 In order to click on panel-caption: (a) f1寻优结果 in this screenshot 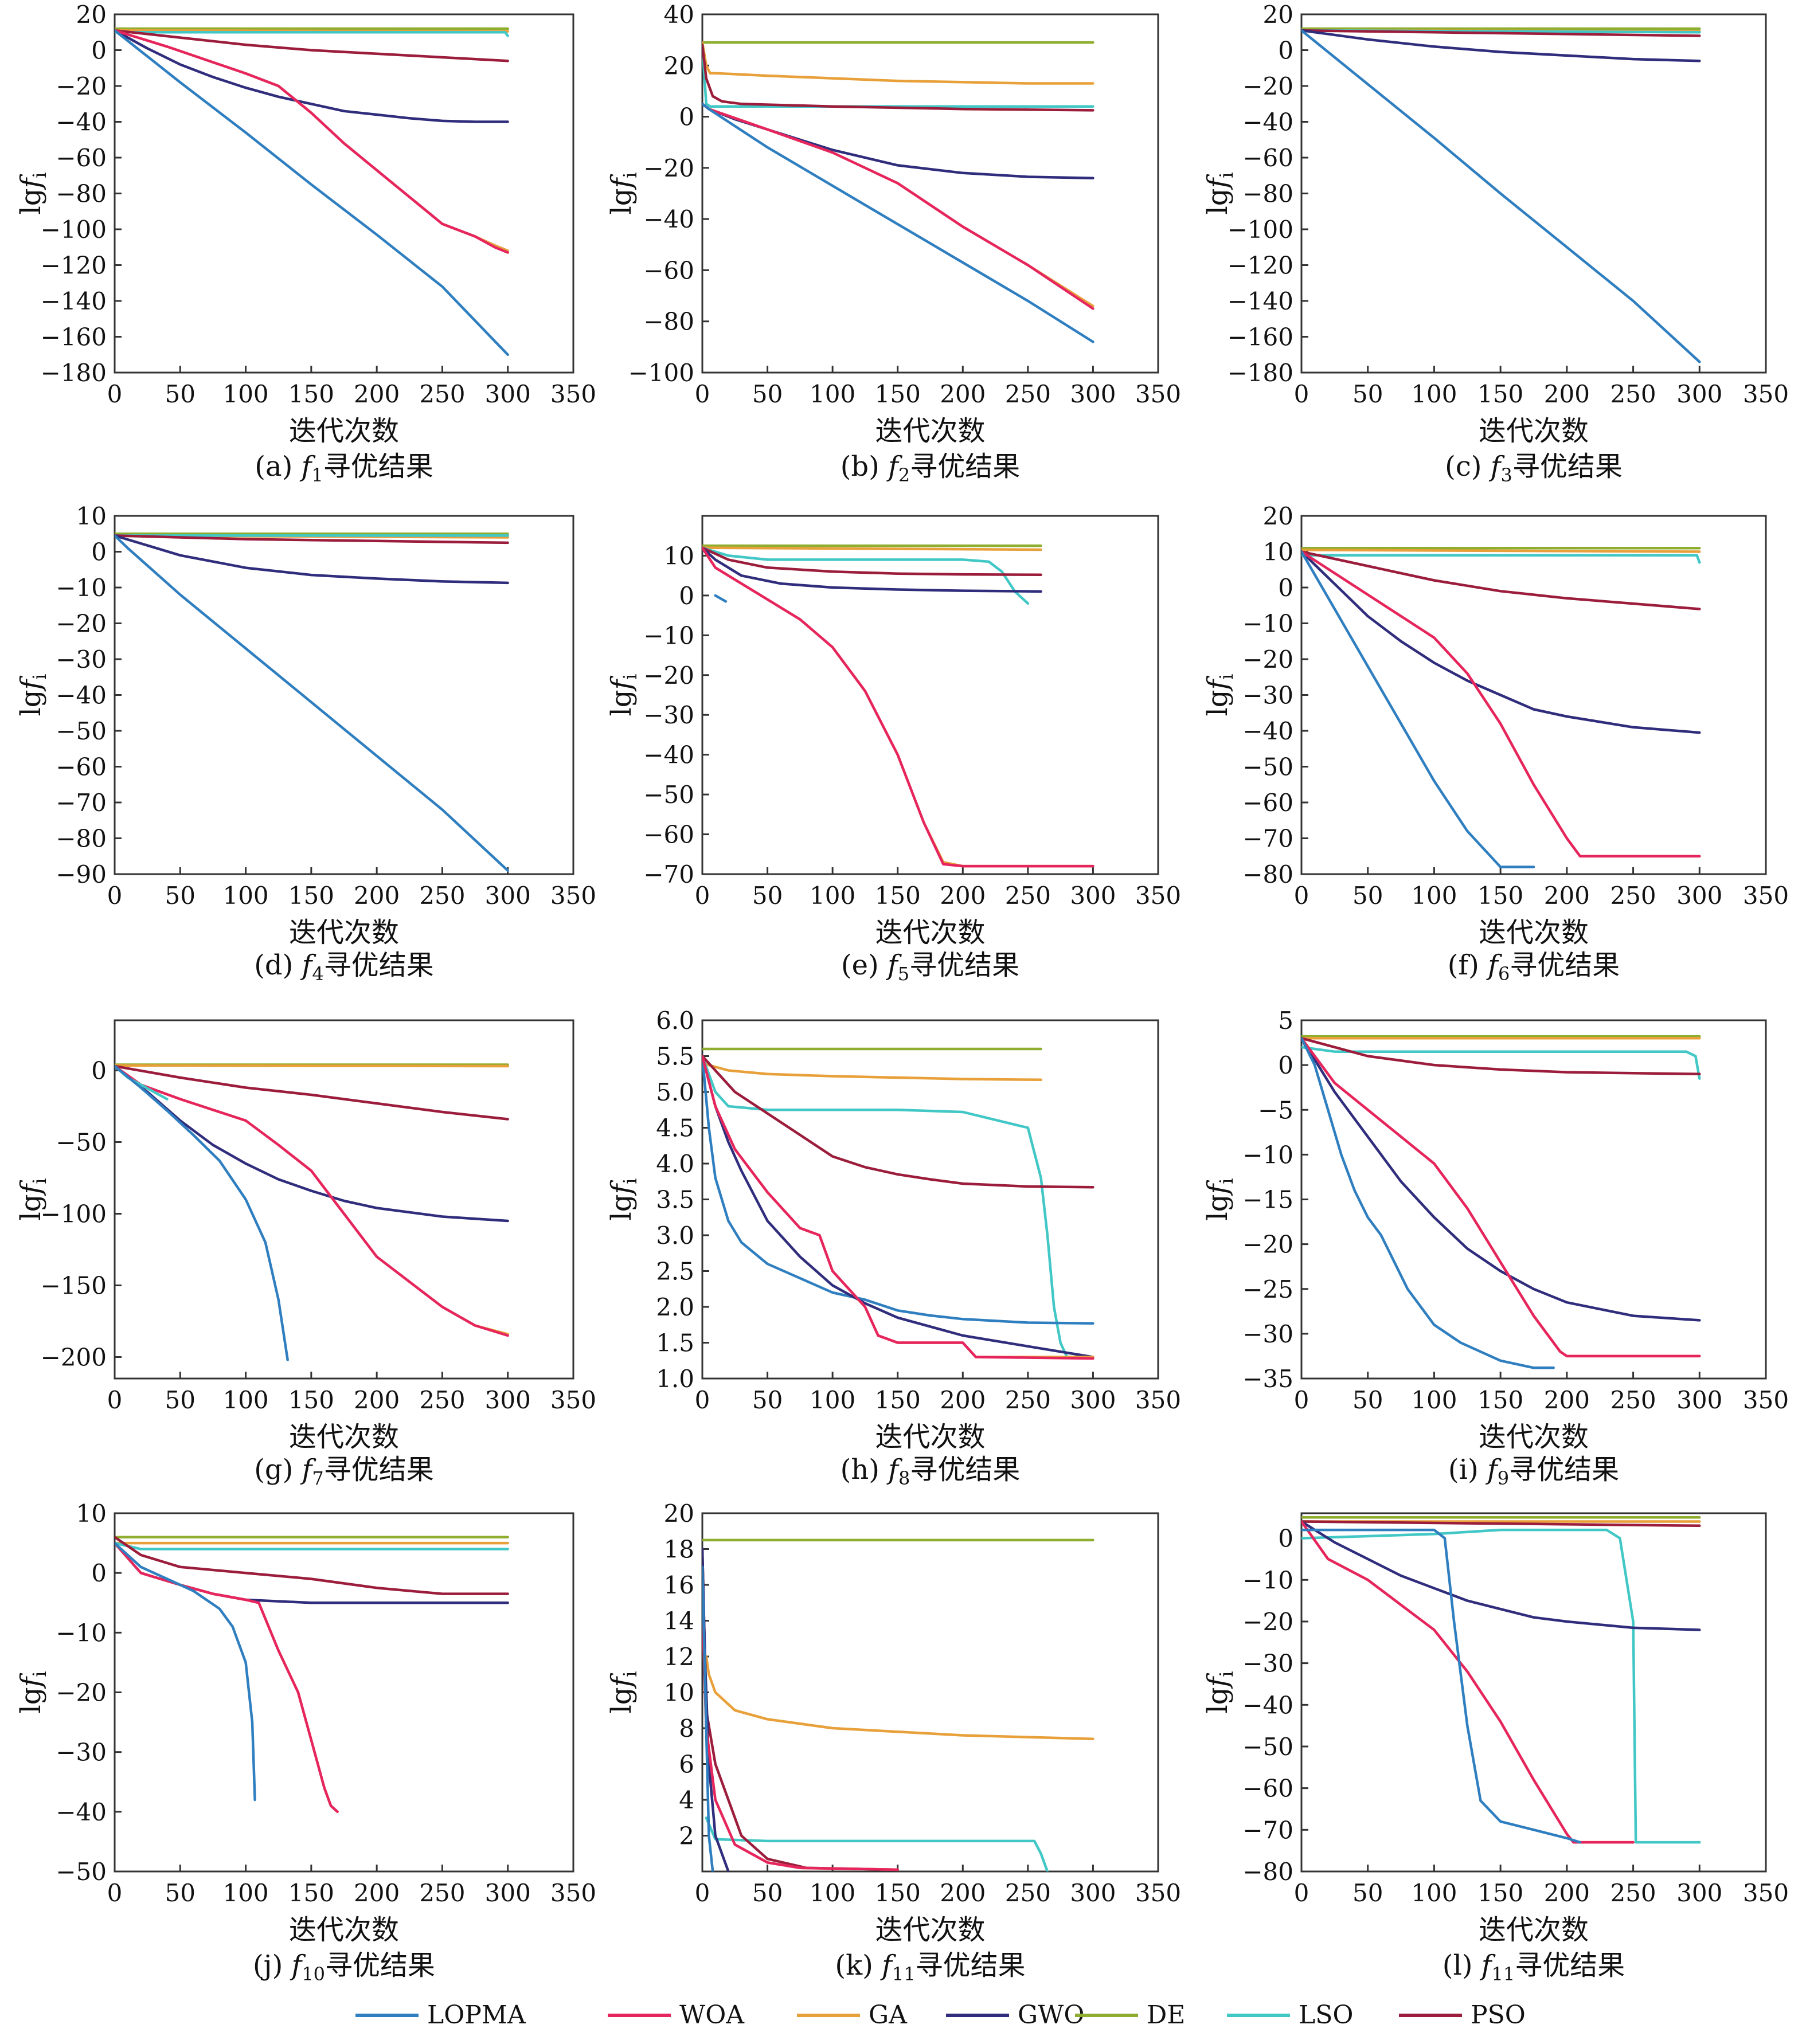, I will do `click(344, 468)`.